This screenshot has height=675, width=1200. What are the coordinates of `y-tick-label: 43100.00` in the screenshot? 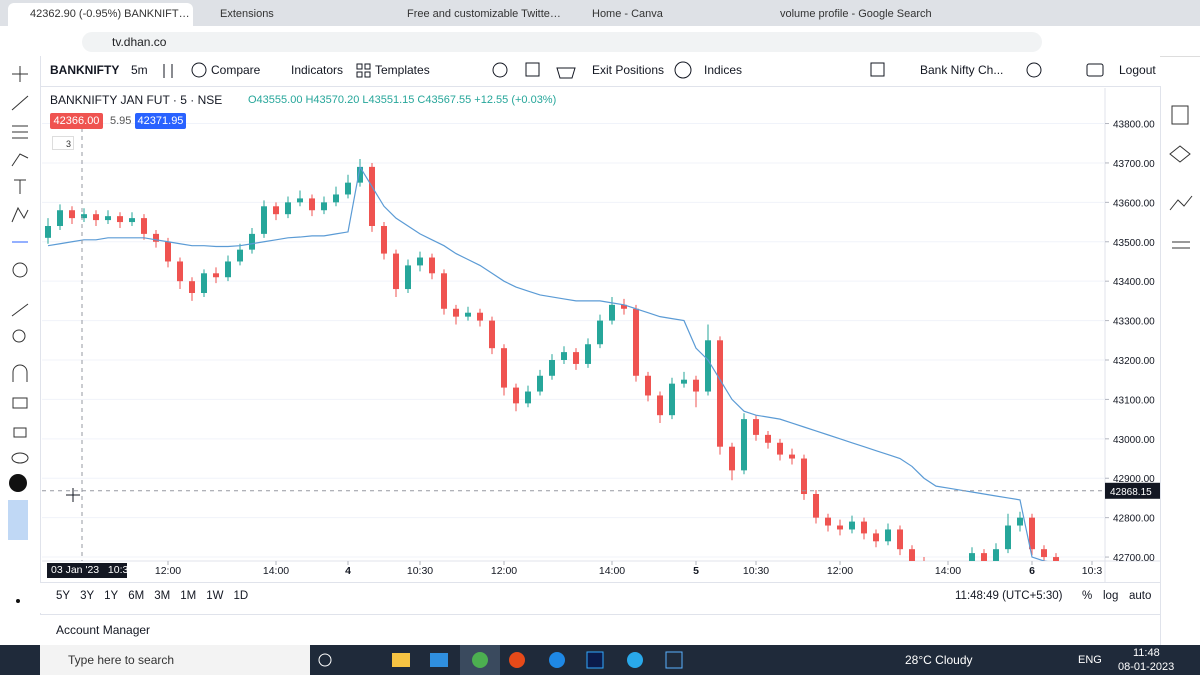 It's located at (1134, 400).